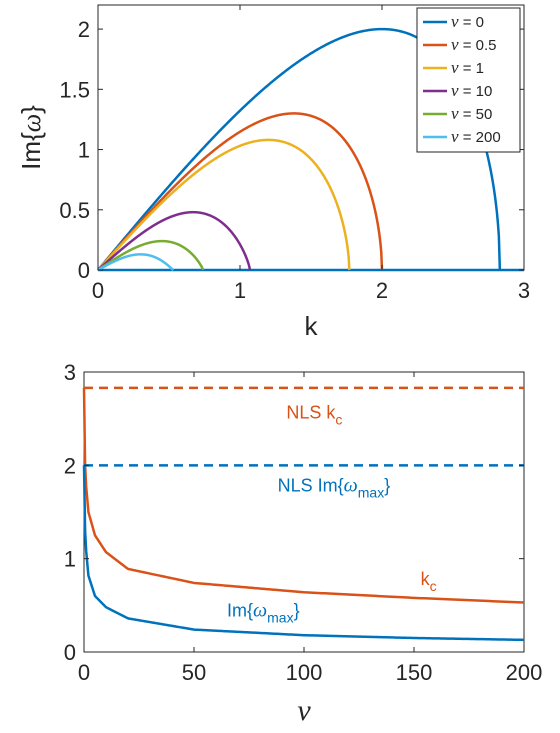 This screenshot has width=560, height=733. I want to click on top-y-axis-label: Im{ω}, so click(31, 137).